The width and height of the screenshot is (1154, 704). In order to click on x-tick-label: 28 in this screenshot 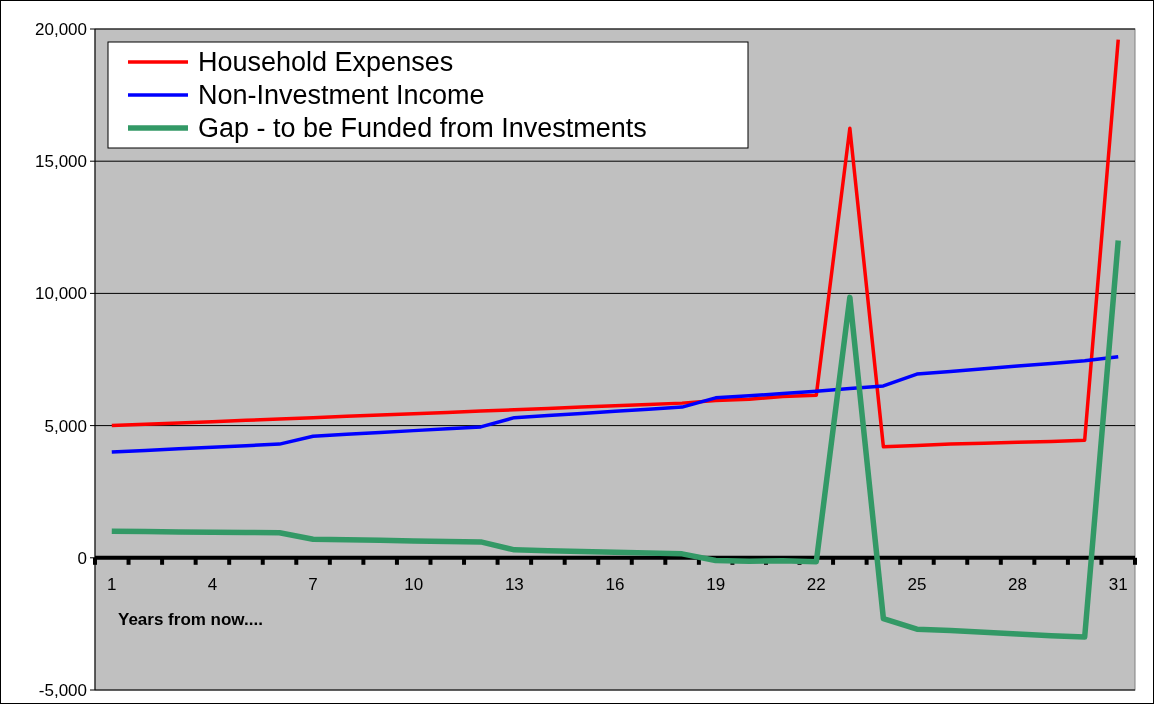, I will do `click(1018, 584)`.